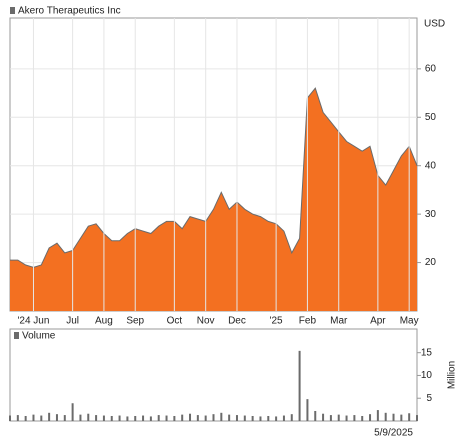  What do you see at coordinates (308, 321) in the screenshot?
I see `x-tick-label: Feb` at bounding box center [308, 321].